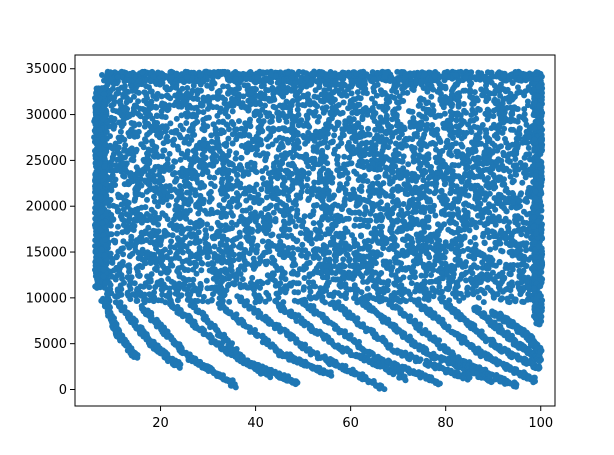  What do you see at coordinates (519, 128) in the screenshot?
I see `scatter-point-1932` at bounding box center [519, 128].